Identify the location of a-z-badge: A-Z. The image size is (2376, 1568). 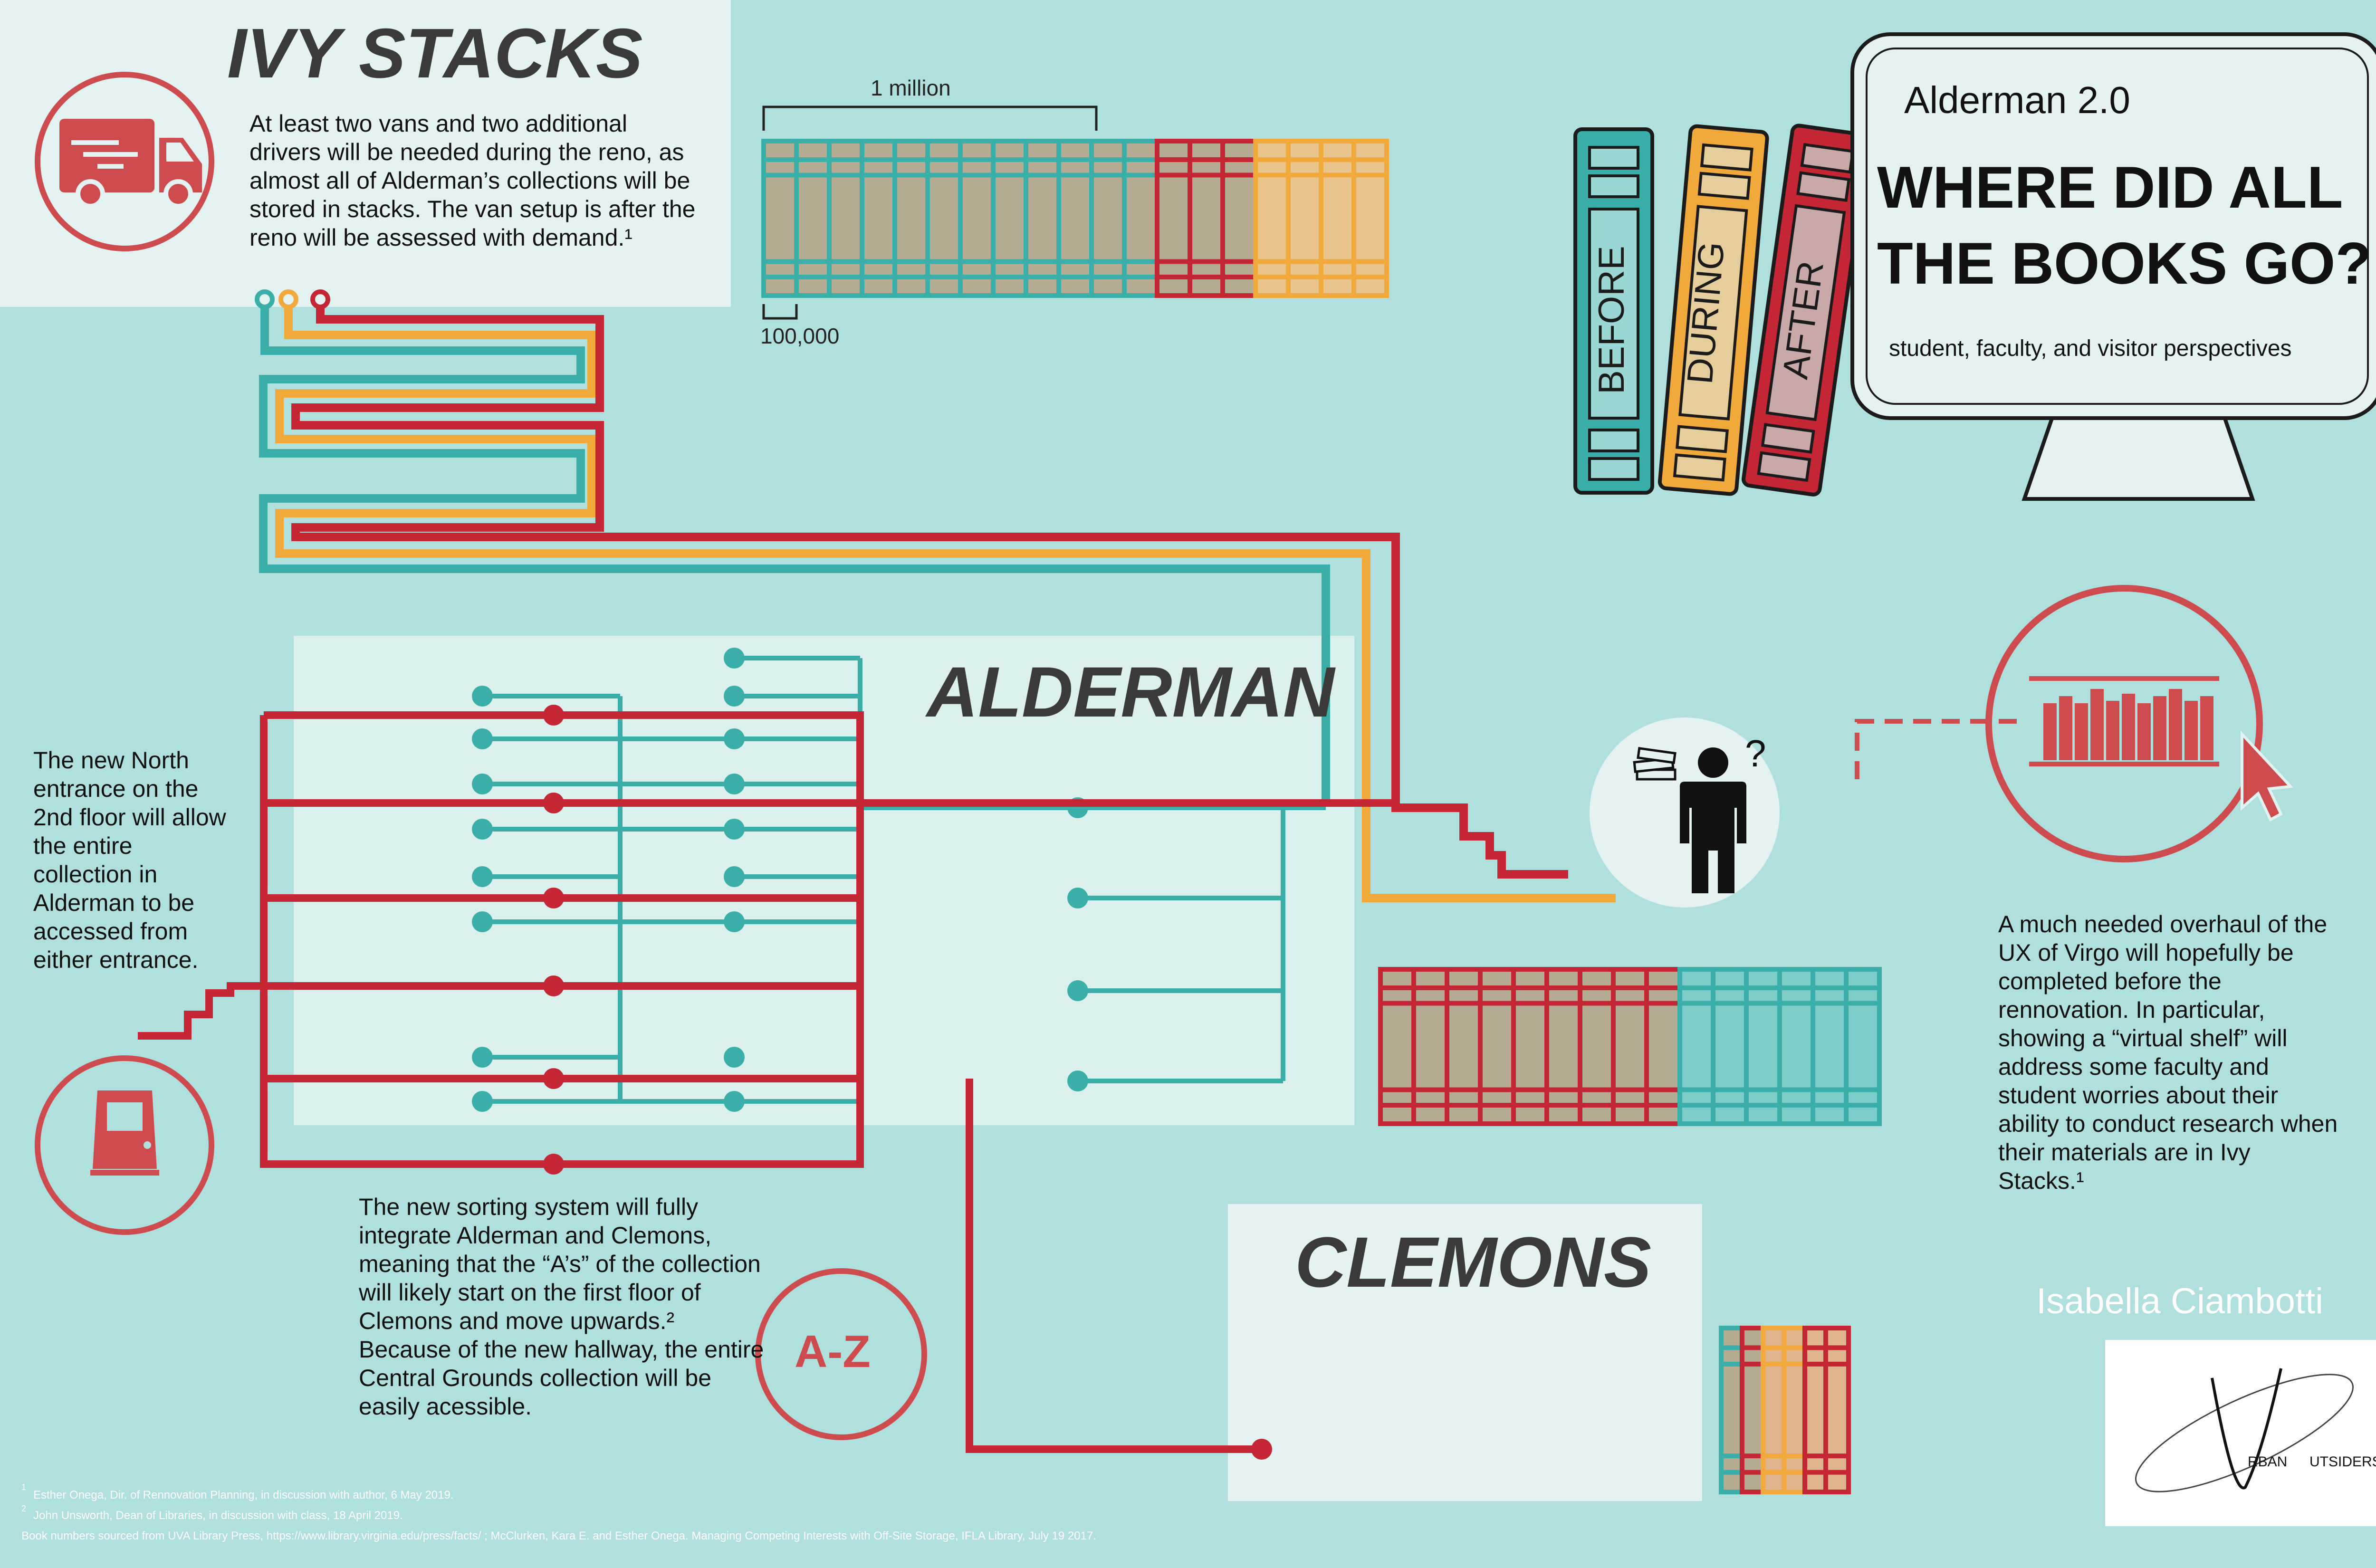
(833, 1352).